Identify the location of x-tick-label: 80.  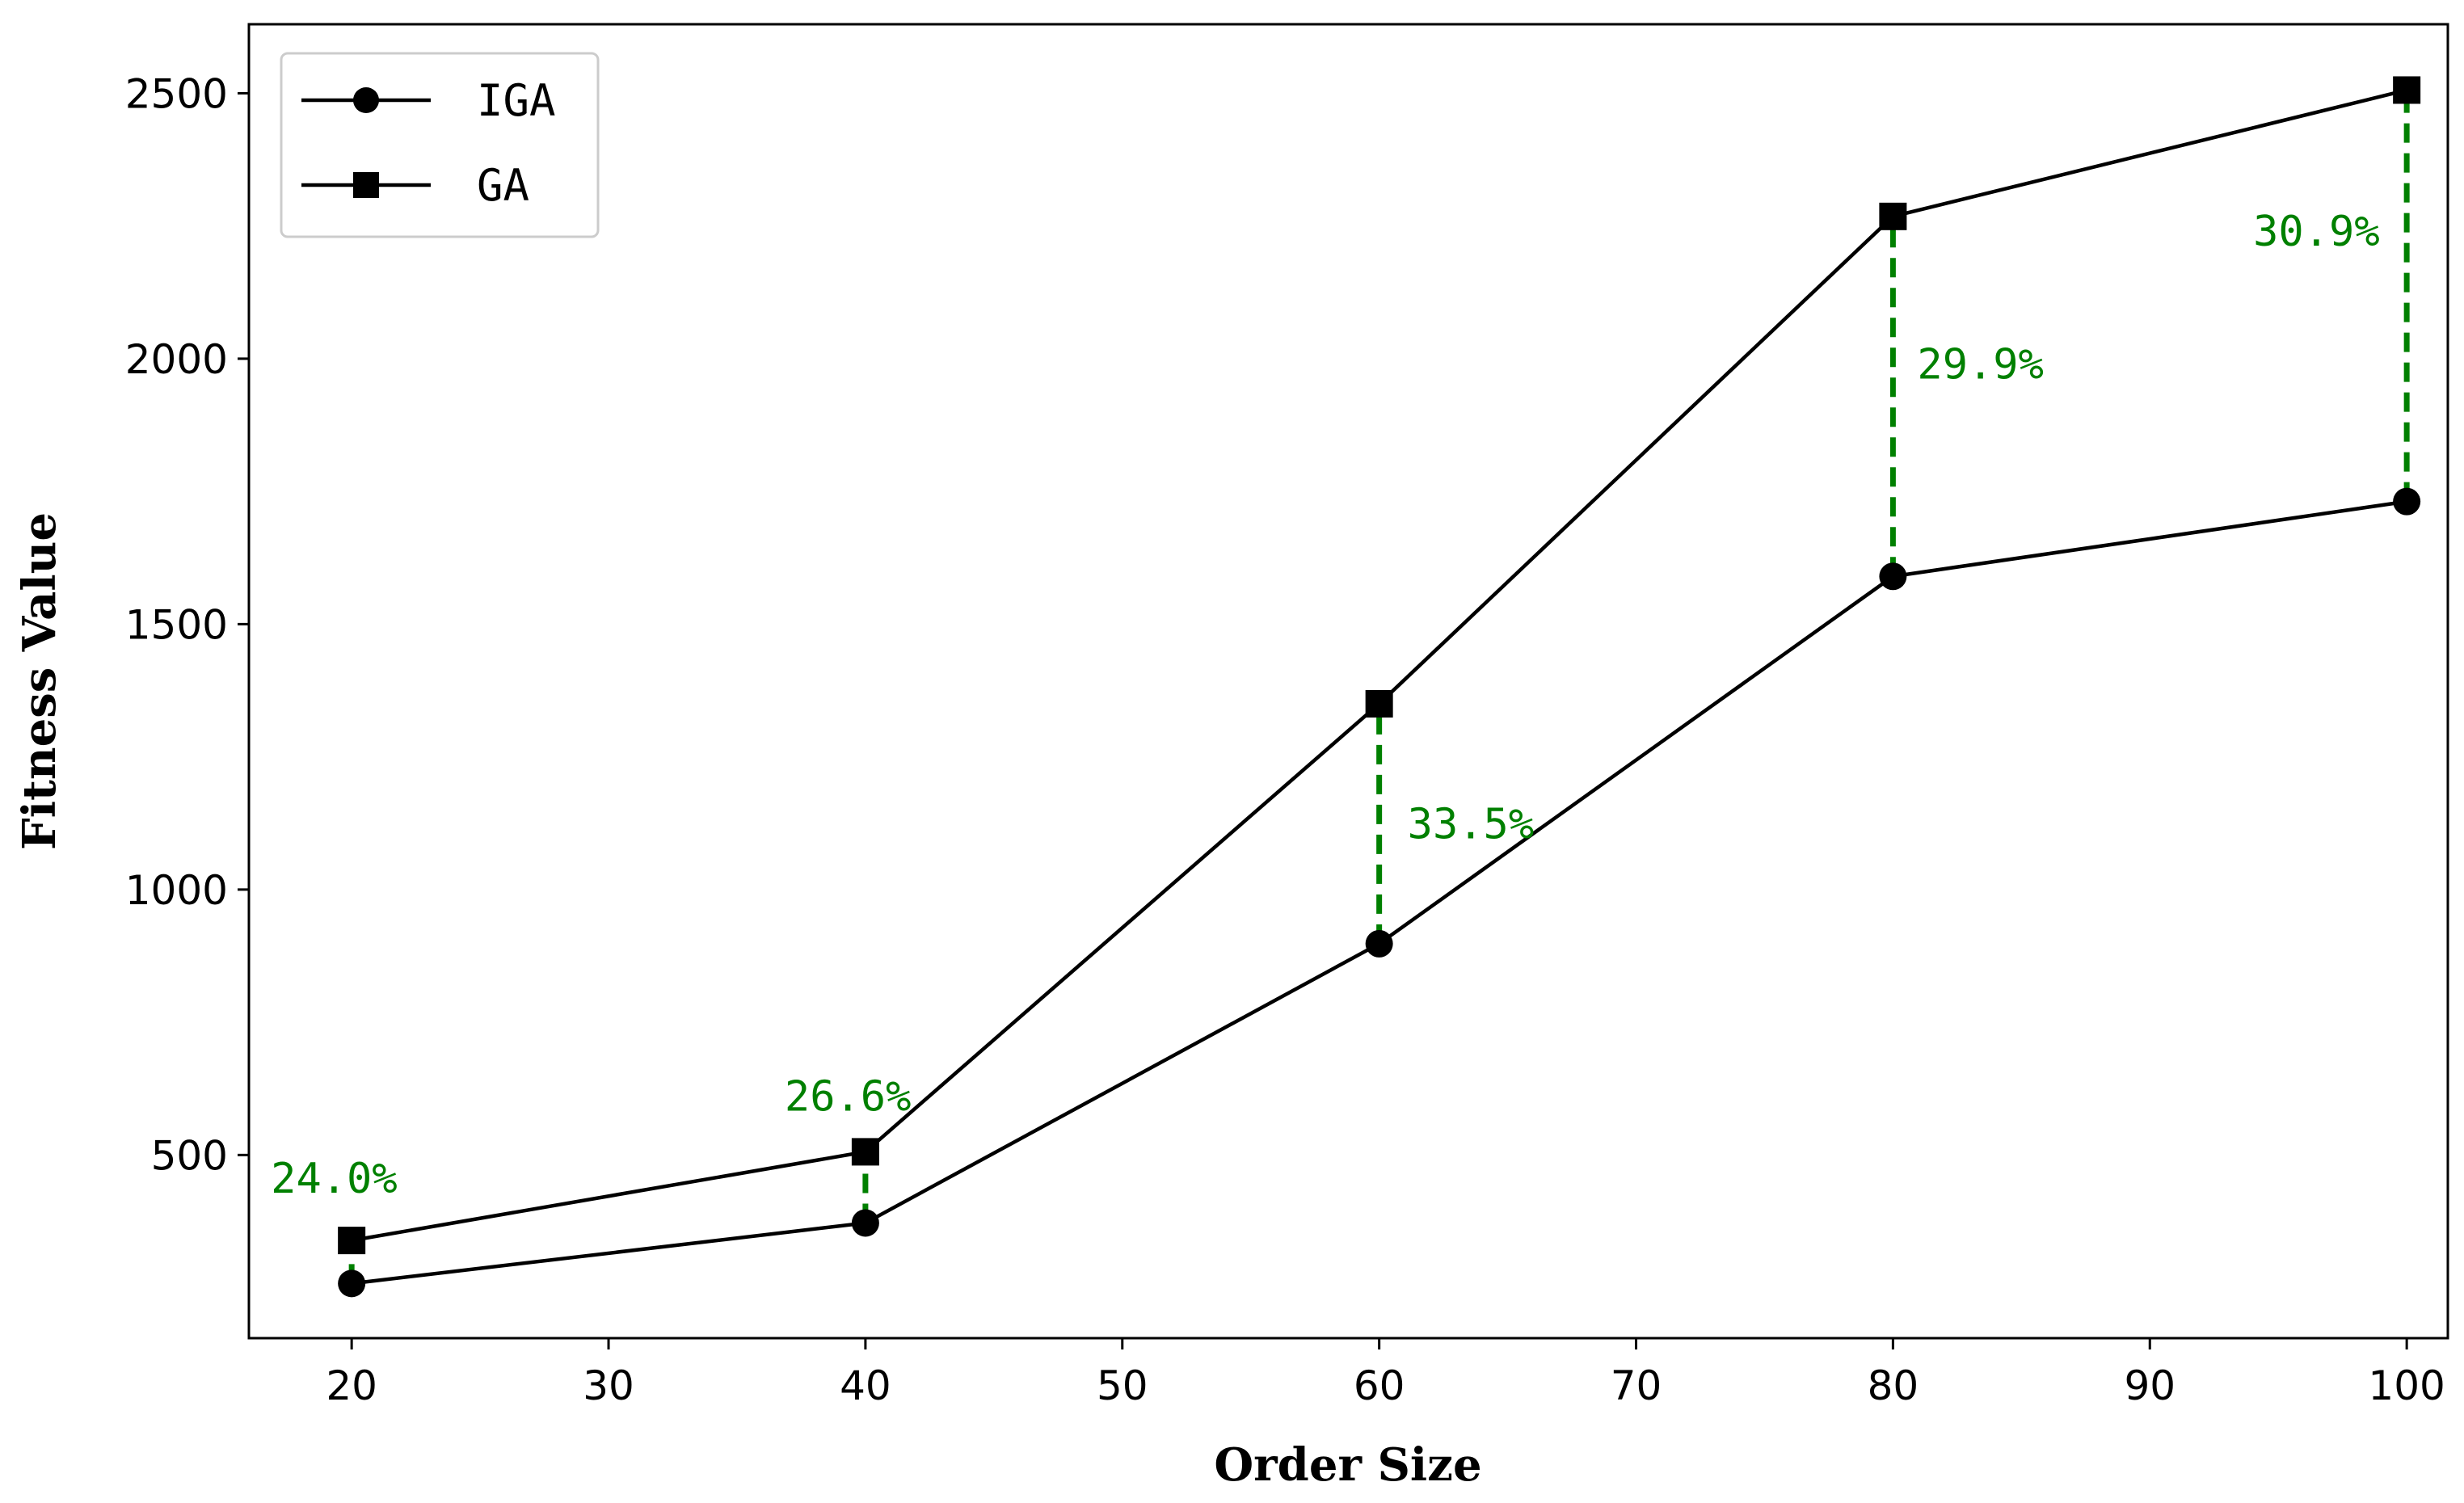
(1894, 1385).